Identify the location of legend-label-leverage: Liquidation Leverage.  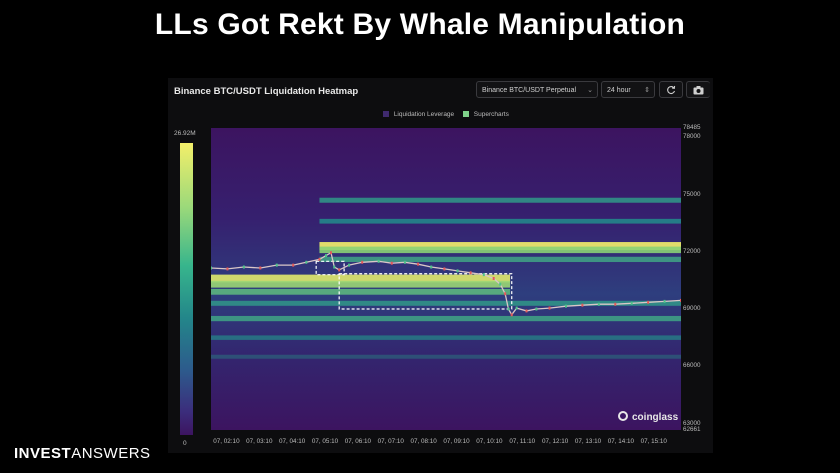
(424, 114).